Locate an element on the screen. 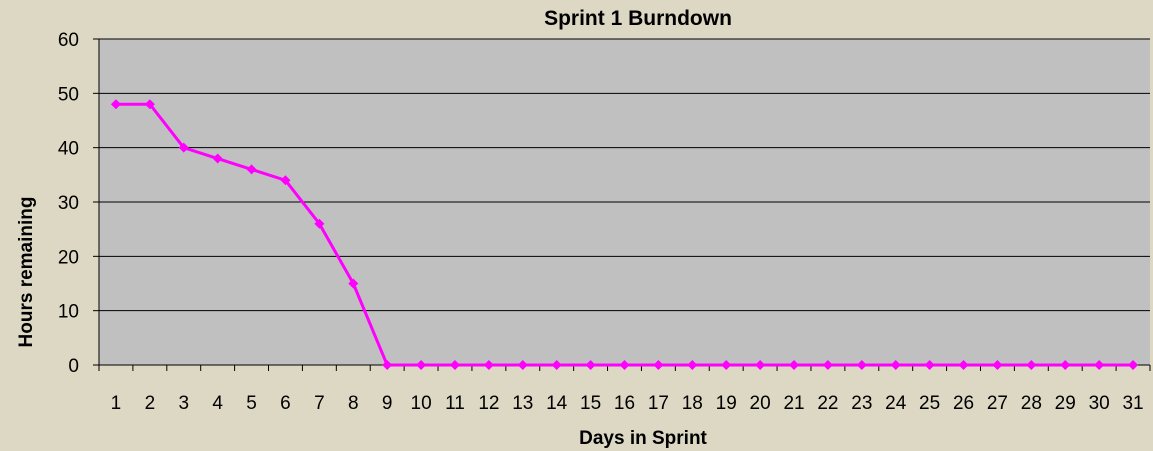  x-tick-label-26: 26 is located at coordinates (963, 403).